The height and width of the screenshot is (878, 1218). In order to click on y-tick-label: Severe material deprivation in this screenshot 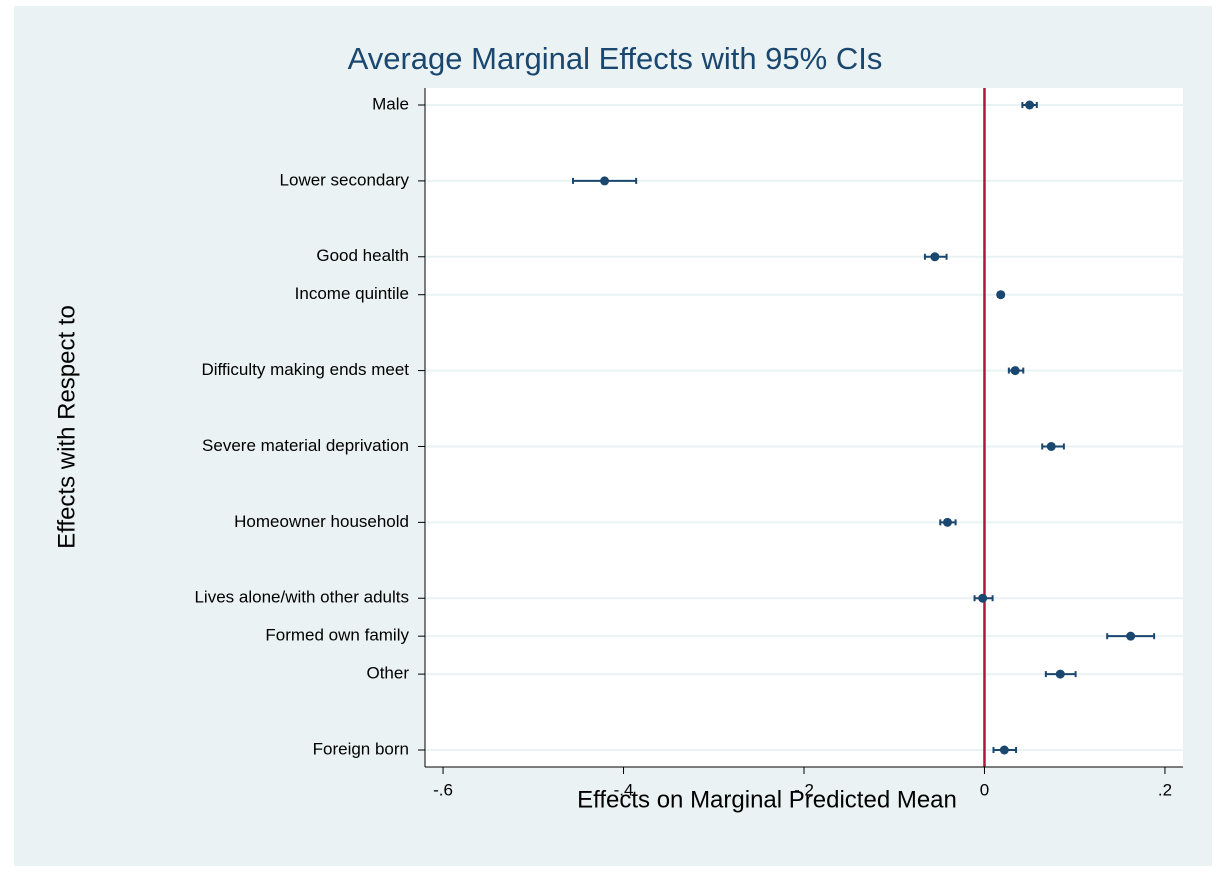, I will do `click(305, 445)`.